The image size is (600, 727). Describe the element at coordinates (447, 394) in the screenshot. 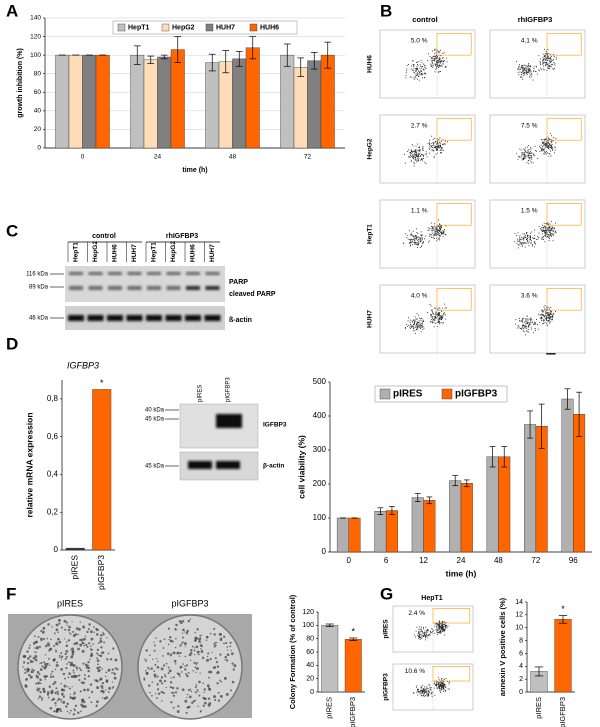

I see `legend-swatch` at that location.